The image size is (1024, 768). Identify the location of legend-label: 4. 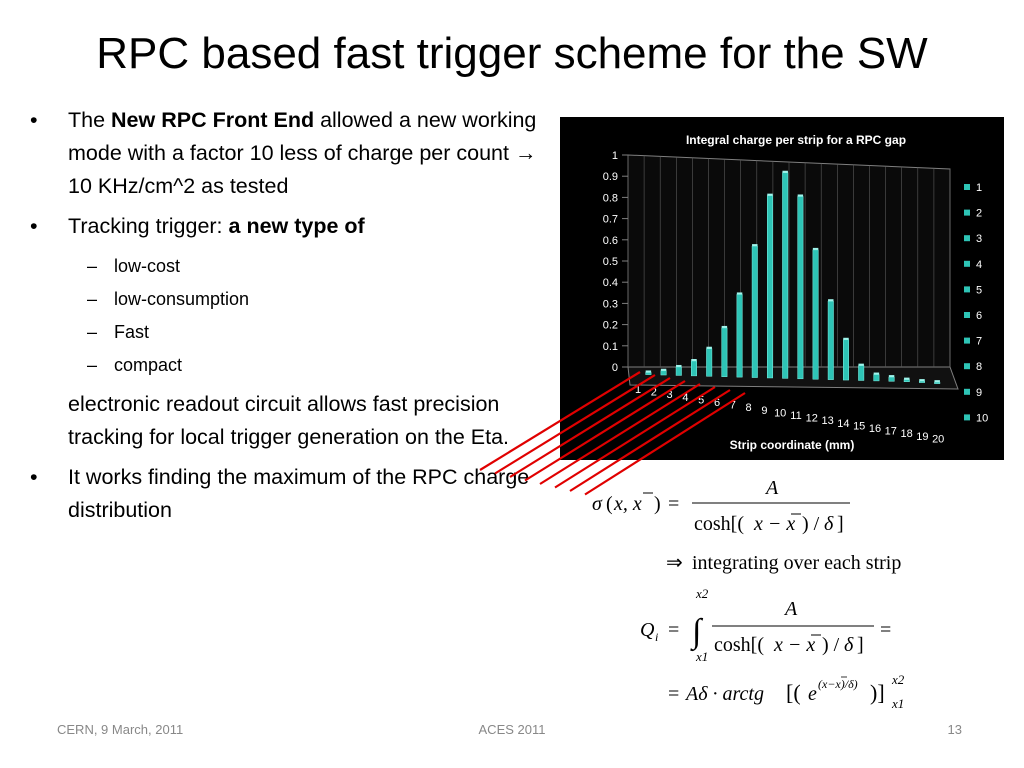
(979, 265).